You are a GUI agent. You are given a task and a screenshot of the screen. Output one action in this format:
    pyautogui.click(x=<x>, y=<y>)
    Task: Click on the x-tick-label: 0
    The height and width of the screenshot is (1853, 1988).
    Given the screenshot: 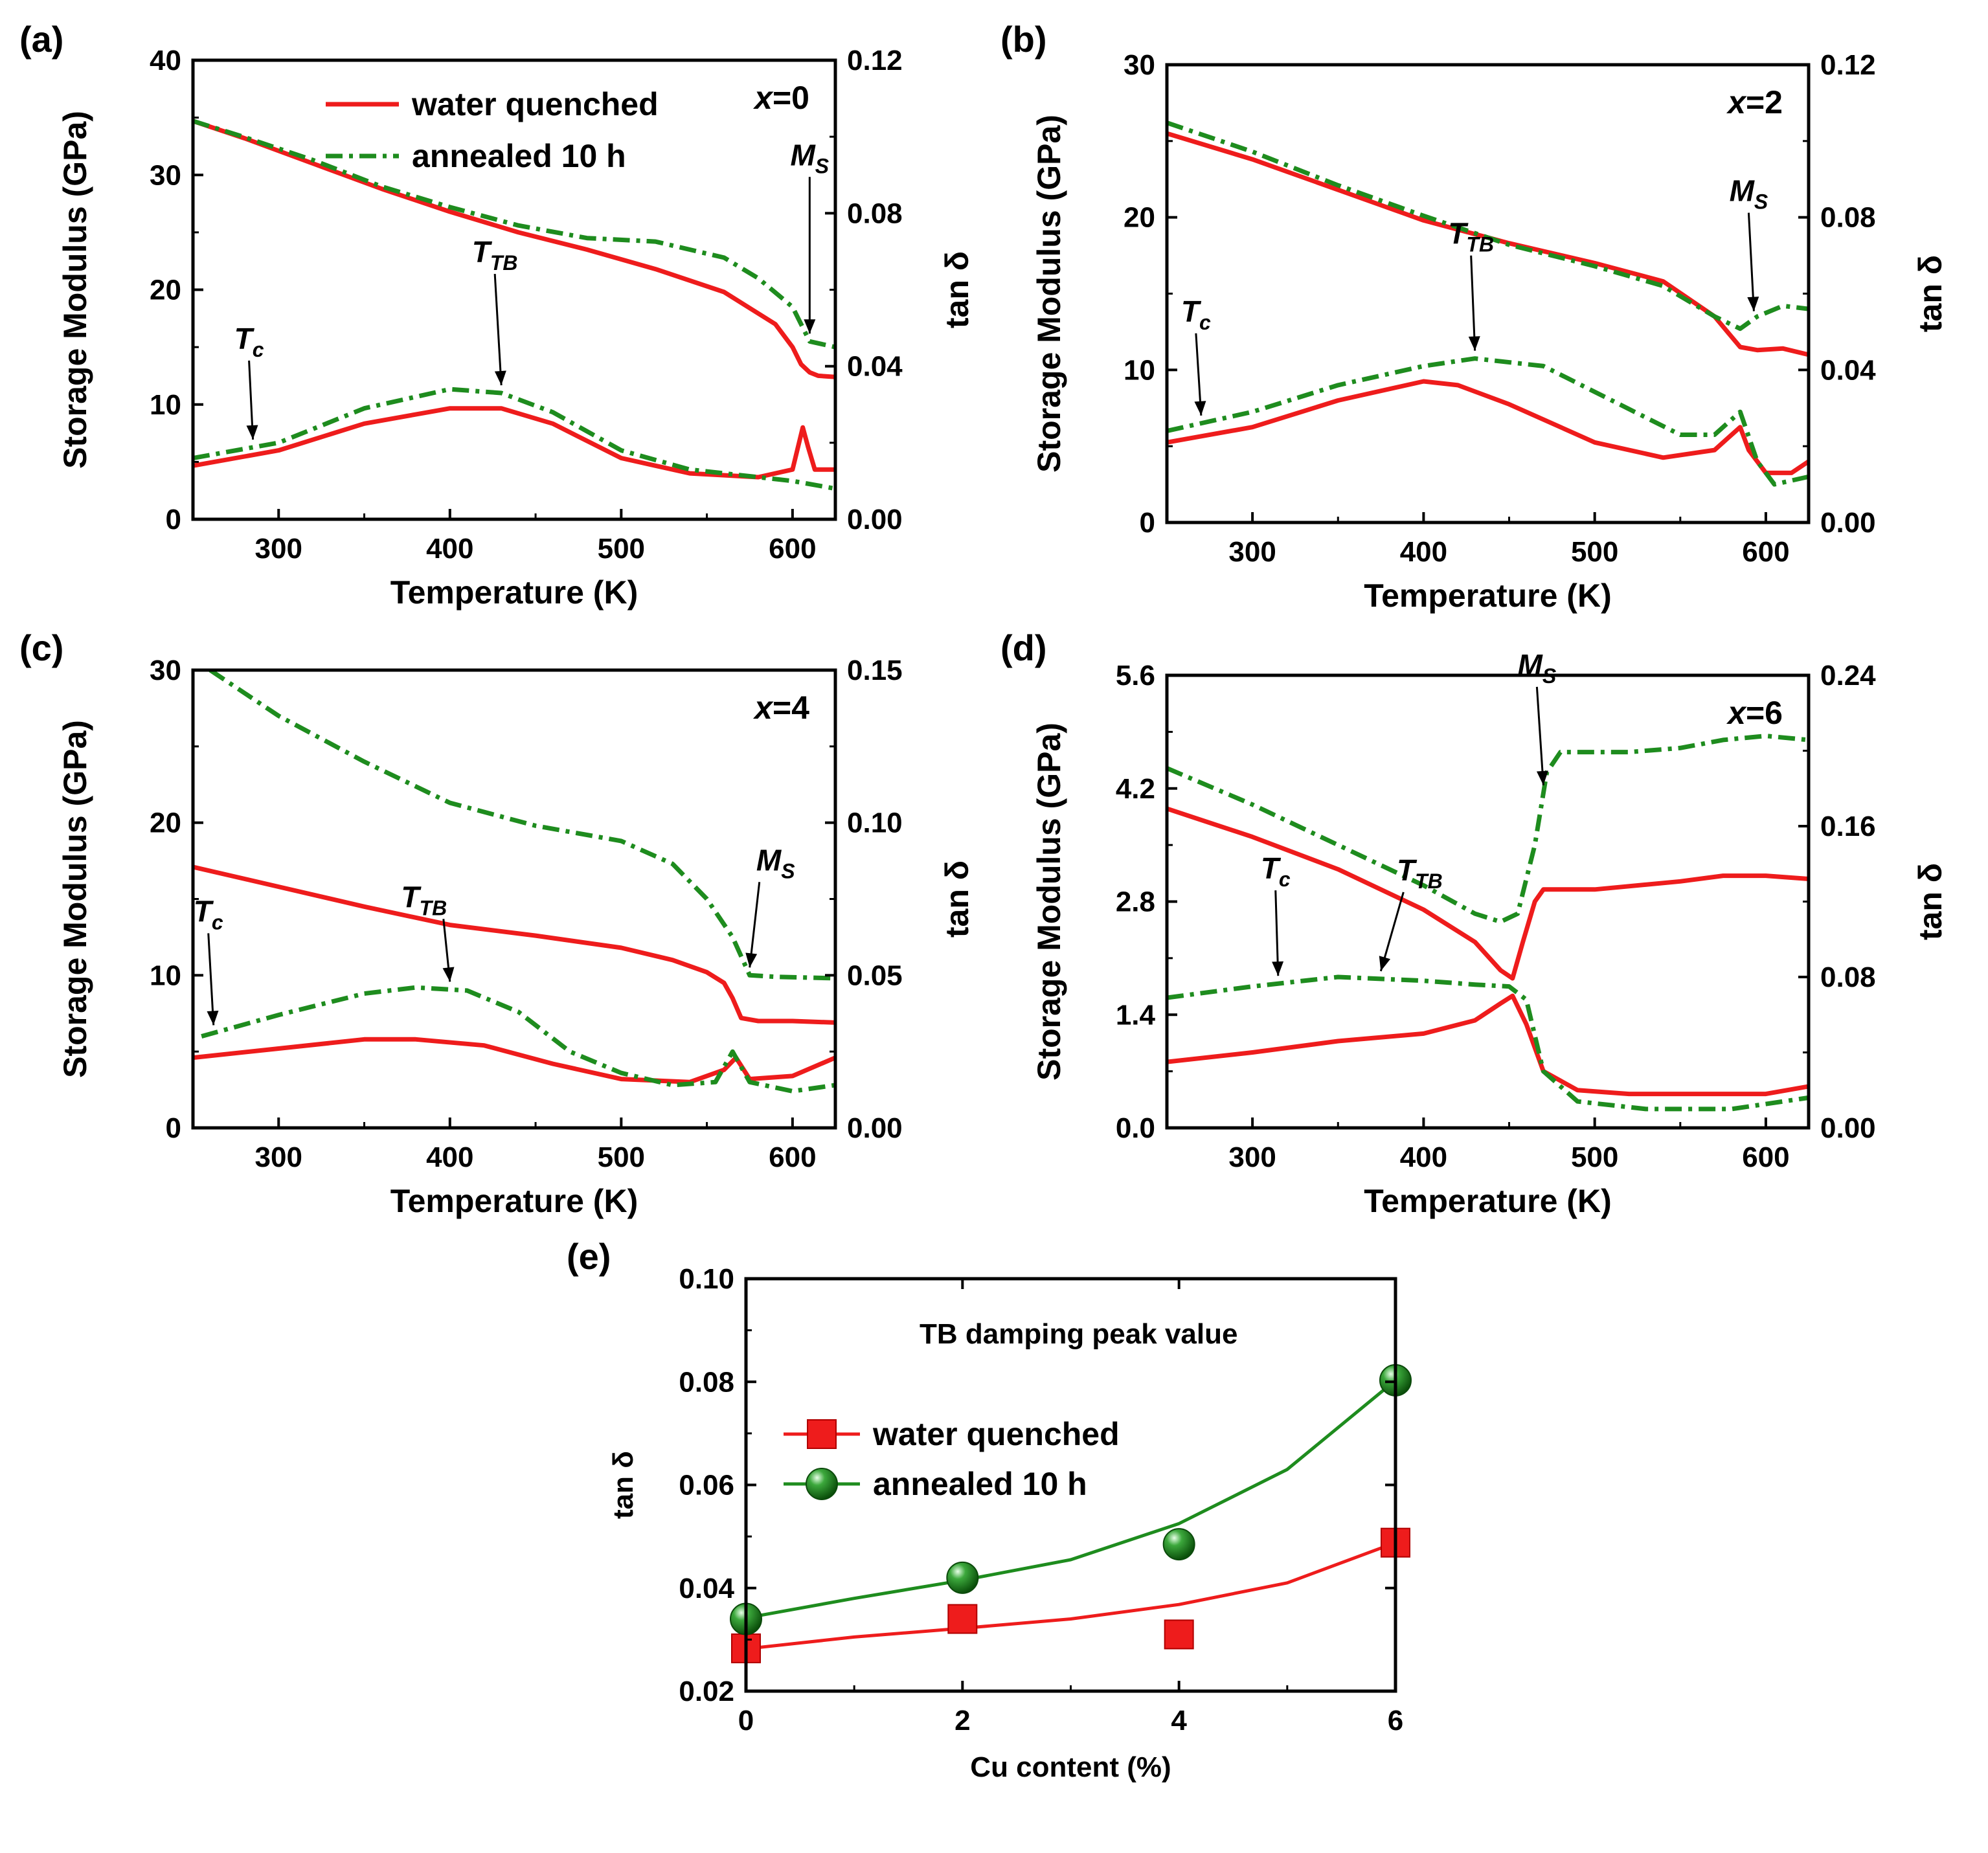 What is the action you would take?
    pyautogui.click(x=746, y=1721)
    